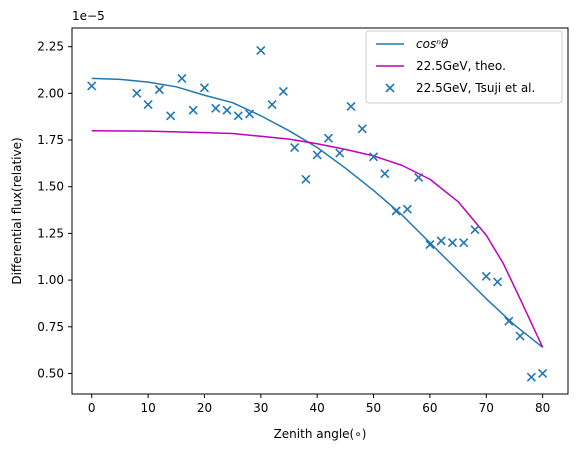  Describe the element at coordinates (204, 408) in the screenshot. I see `x-tick-label: 20` at that location.